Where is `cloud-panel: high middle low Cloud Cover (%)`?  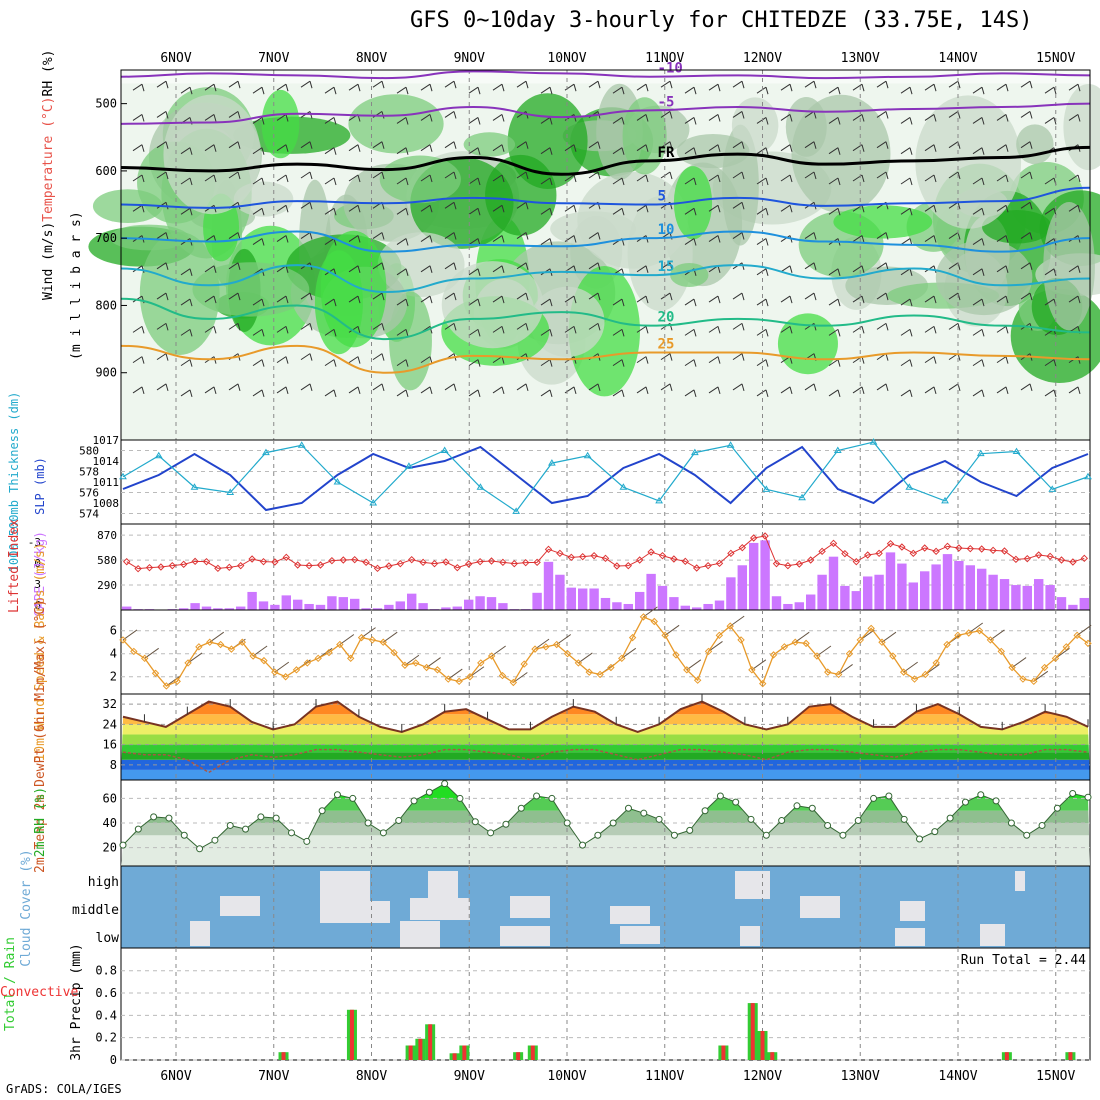
cloud-panel: high middle low Cloud Cover (%) is located at coordinates (555, 908).